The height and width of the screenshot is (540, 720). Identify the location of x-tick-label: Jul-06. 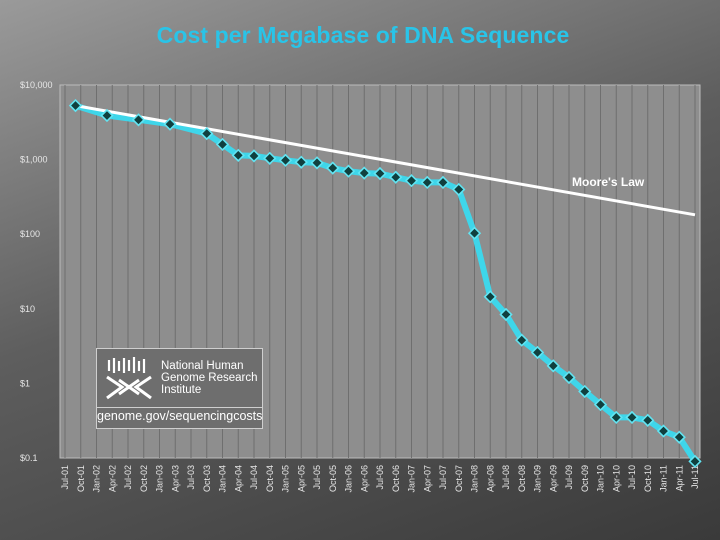
(380, 477).